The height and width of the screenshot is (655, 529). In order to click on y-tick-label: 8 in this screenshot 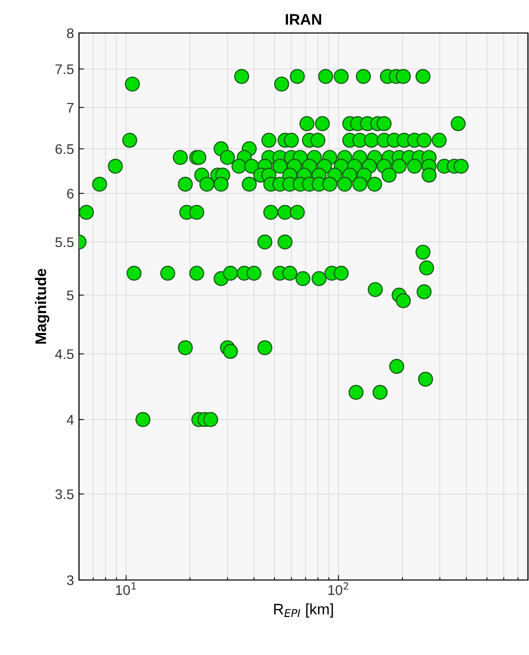, I will do `click(70, 33)`.